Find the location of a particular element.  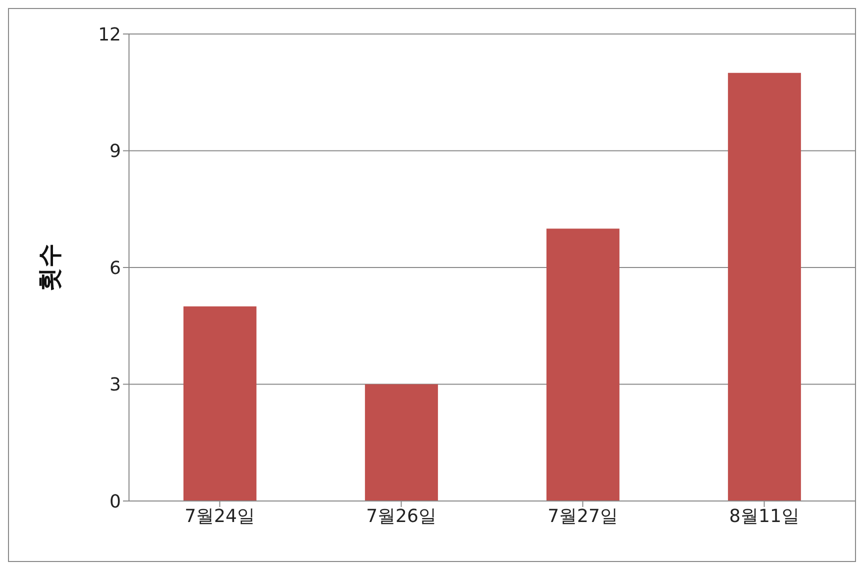

x-tick-label: 7월26일 is located at coordinates (401, 516).